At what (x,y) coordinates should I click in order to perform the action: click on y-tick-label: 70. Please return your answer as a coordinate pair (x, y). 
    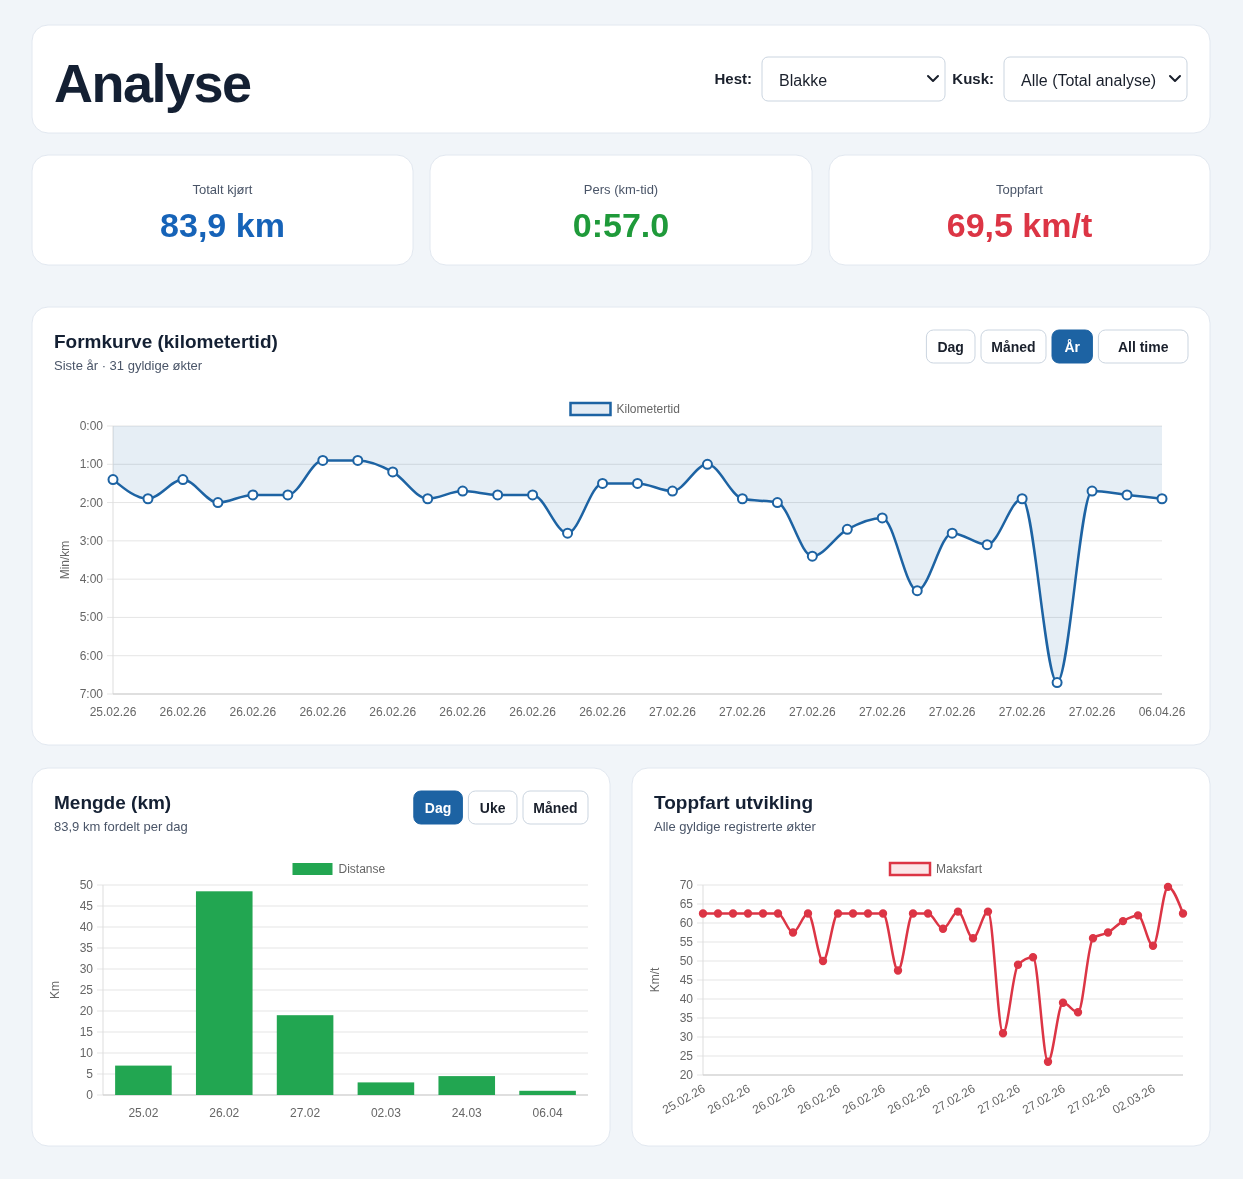
    Looking at the image, I should click on (686, 885).